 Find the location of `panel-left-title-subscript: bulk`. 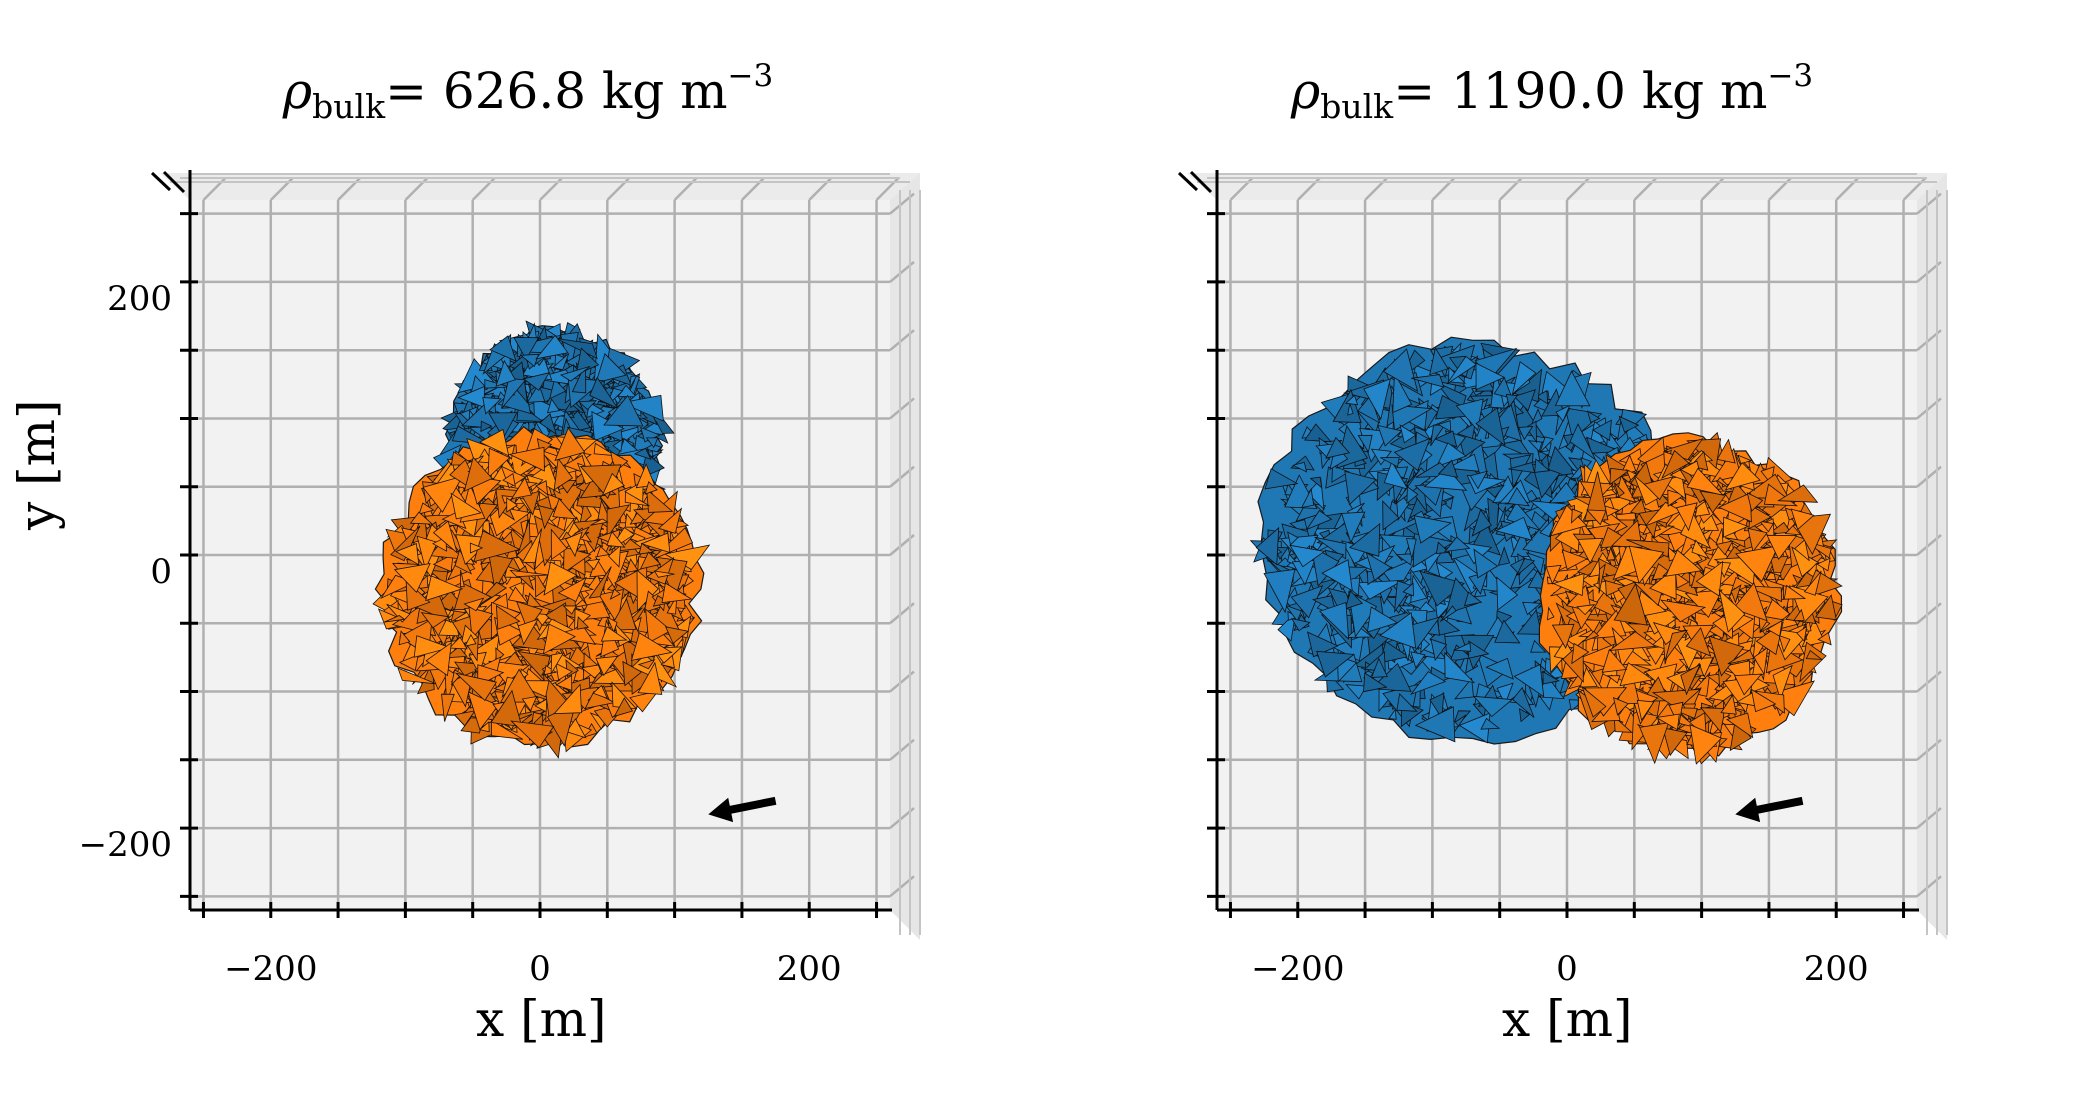

panel-left-title-subscript: bulk is located at coordinates (349, 106).